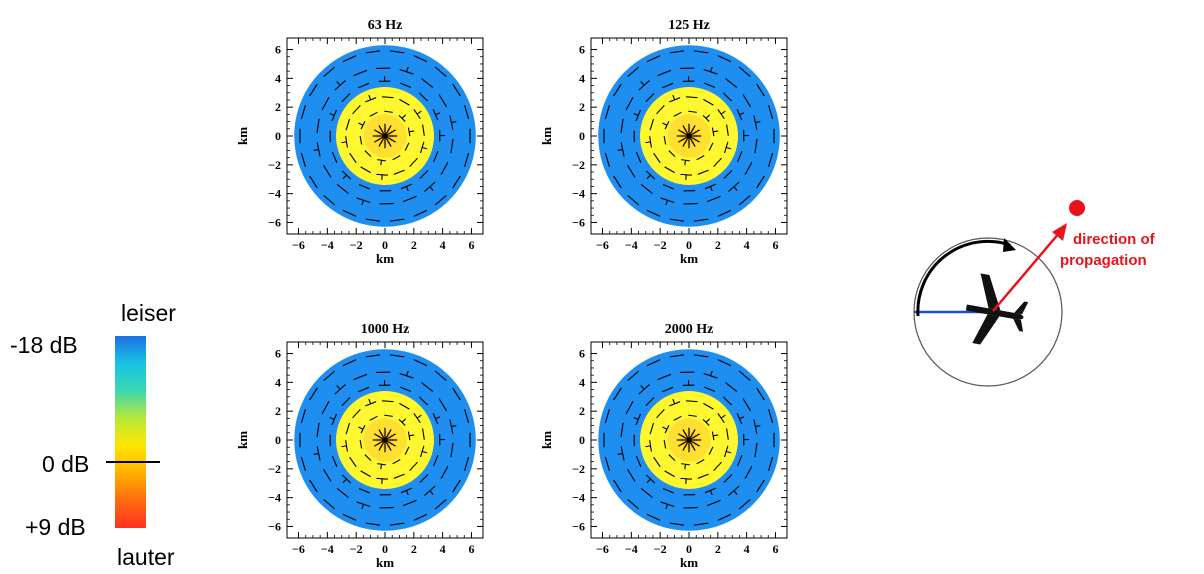 This screenshot has width=1204, height=574. I want to click on x-tick-label: 0, so click(689, 245).